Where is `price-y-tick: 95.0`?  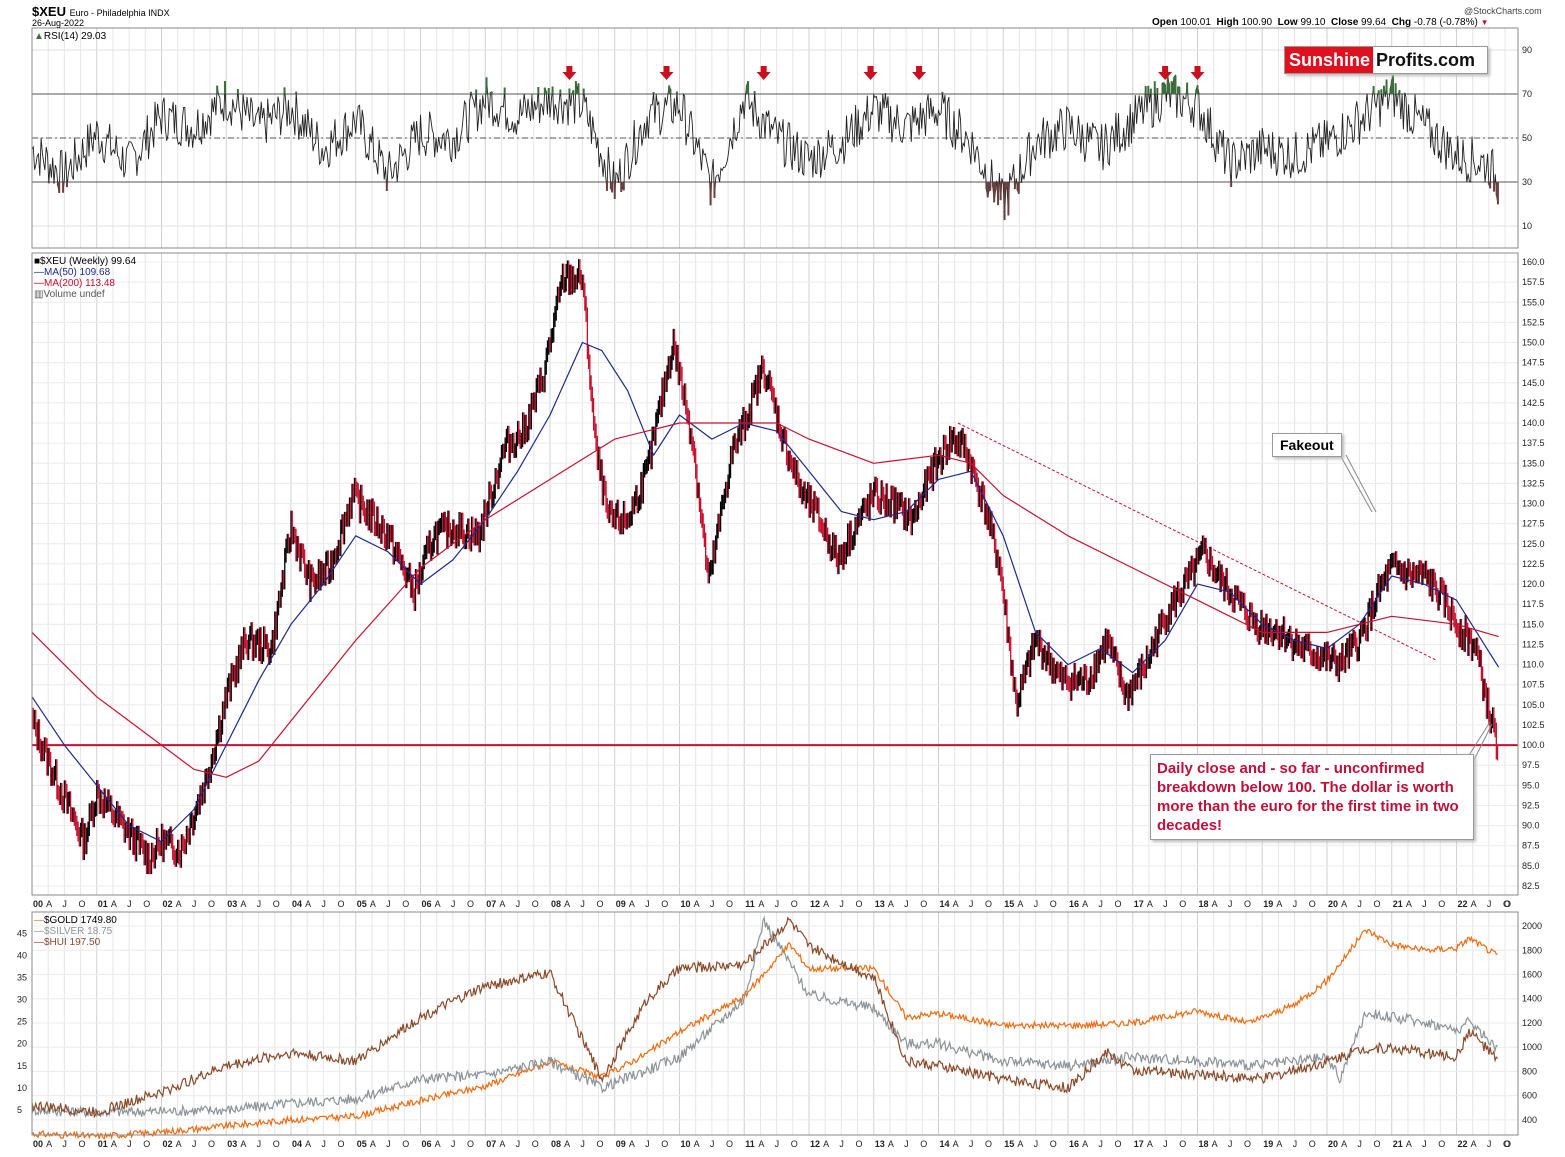
price-y-tick: 95.0 is located at coordinates (1531, 785).